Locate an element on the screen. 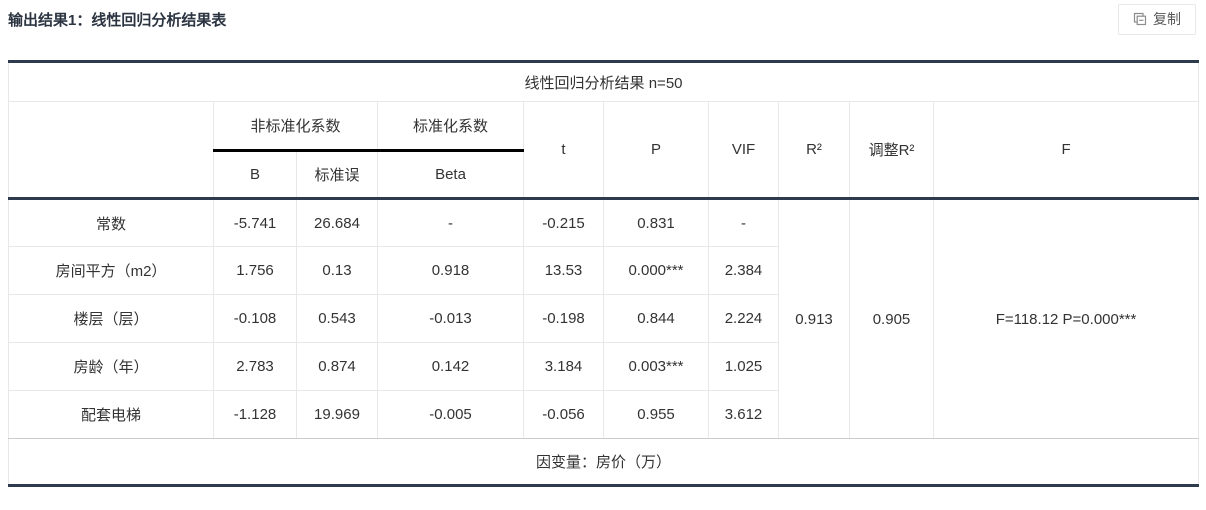 The width and height of the screenshot is (1206, 510). row-label-header is located at coordinates (111, 150).